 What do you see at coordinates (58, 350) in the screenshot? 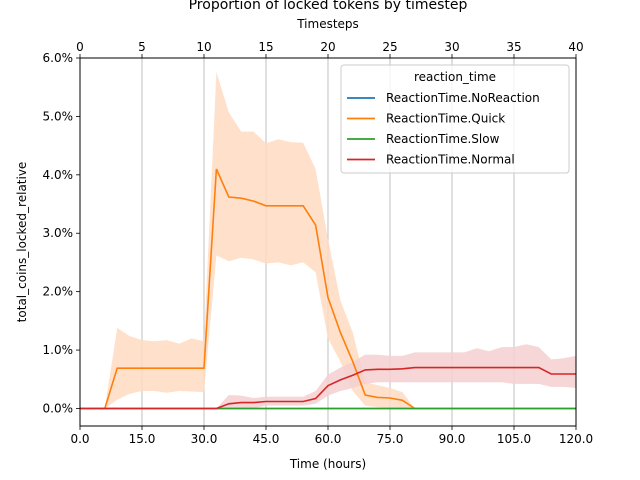
I see `y-tick-label-1: 1.0%` at bounding box center [58, 350].